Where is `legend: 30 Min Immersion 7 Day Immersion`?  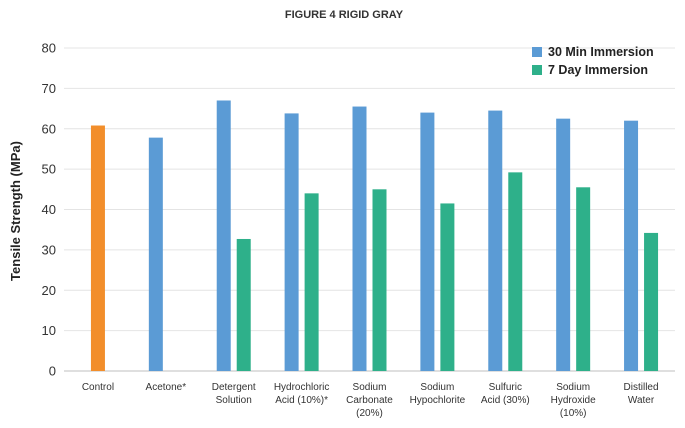 legend: 30 Min Immersion 7 Day Immersion is located at coordinates (593, 61).